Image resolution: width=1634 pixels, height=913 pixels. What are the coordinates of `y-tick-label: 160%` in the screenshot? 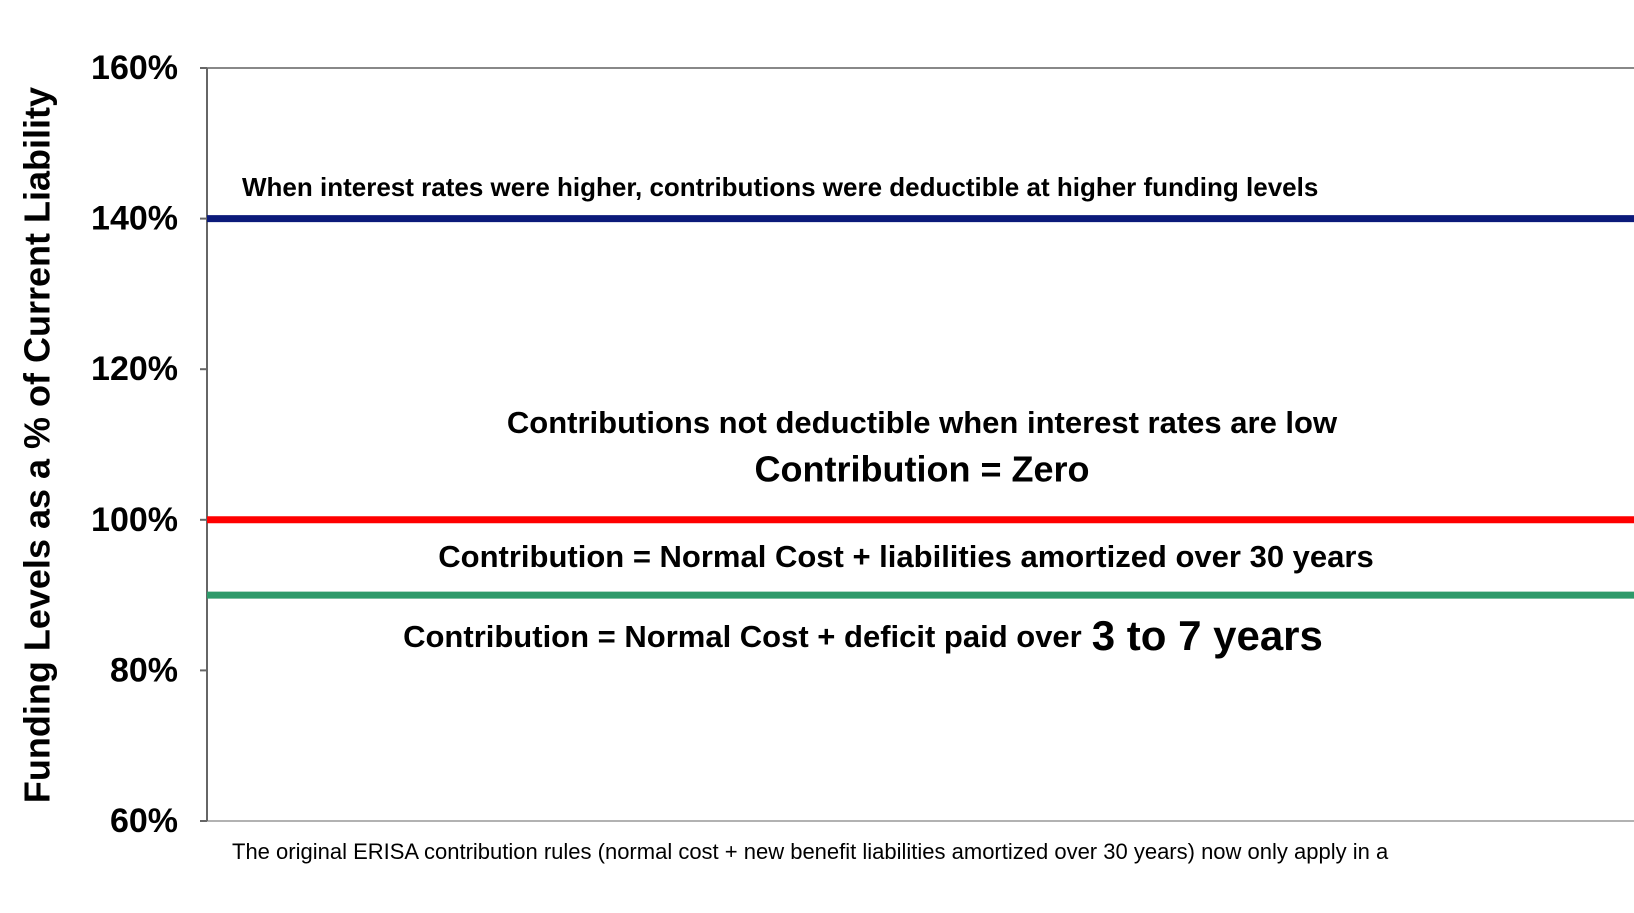 It's located at (134, 68).